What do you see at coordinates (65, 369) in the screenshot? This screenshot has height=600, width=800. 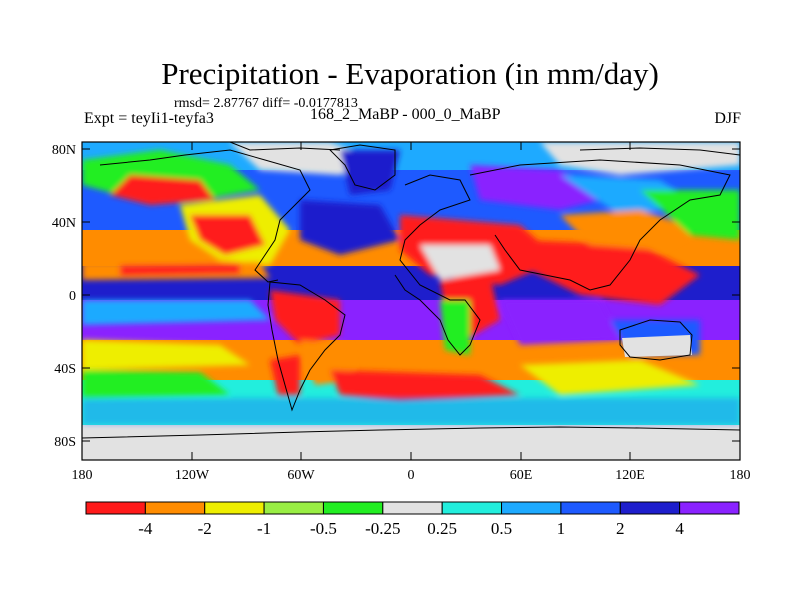 I see `lat-label-40s: 40S` at bounding box center [65, 369].